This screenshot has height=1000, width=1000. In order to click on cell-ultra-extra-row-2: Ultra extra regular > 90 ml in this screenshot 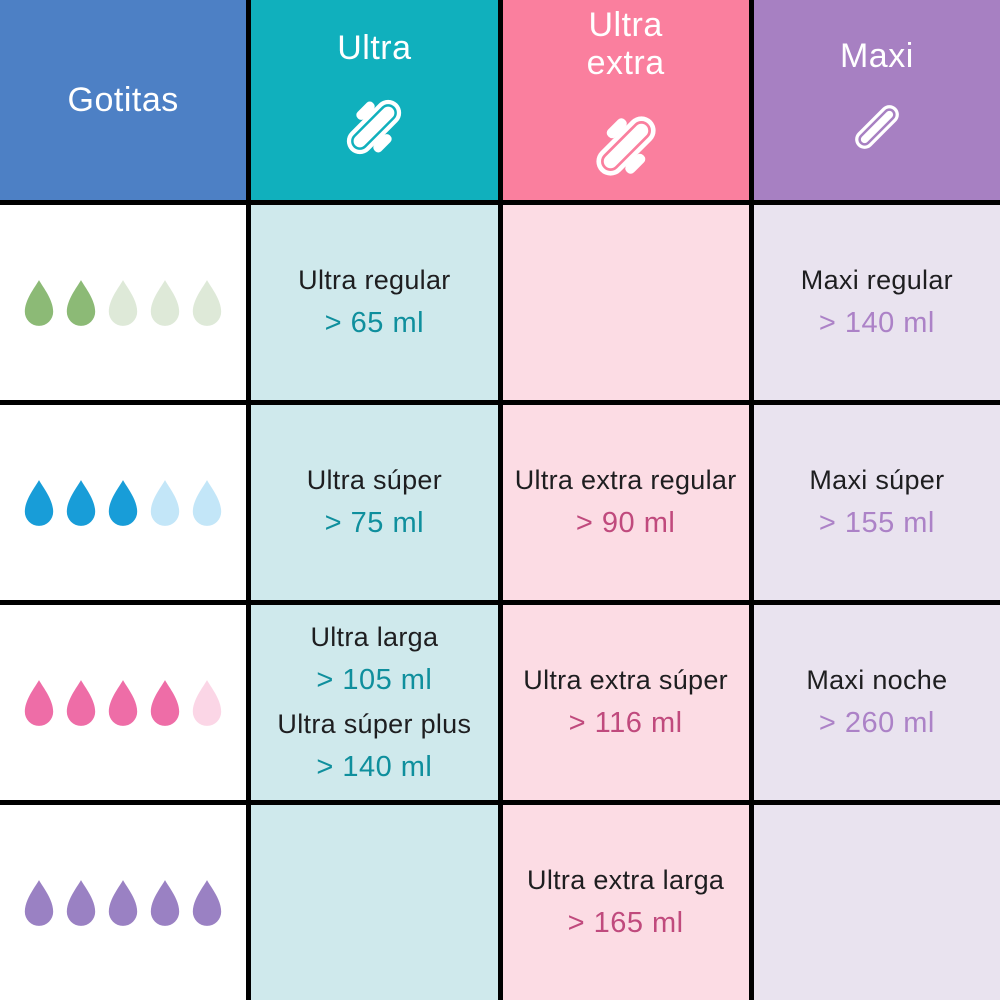, I will do `click(625, 502)`.